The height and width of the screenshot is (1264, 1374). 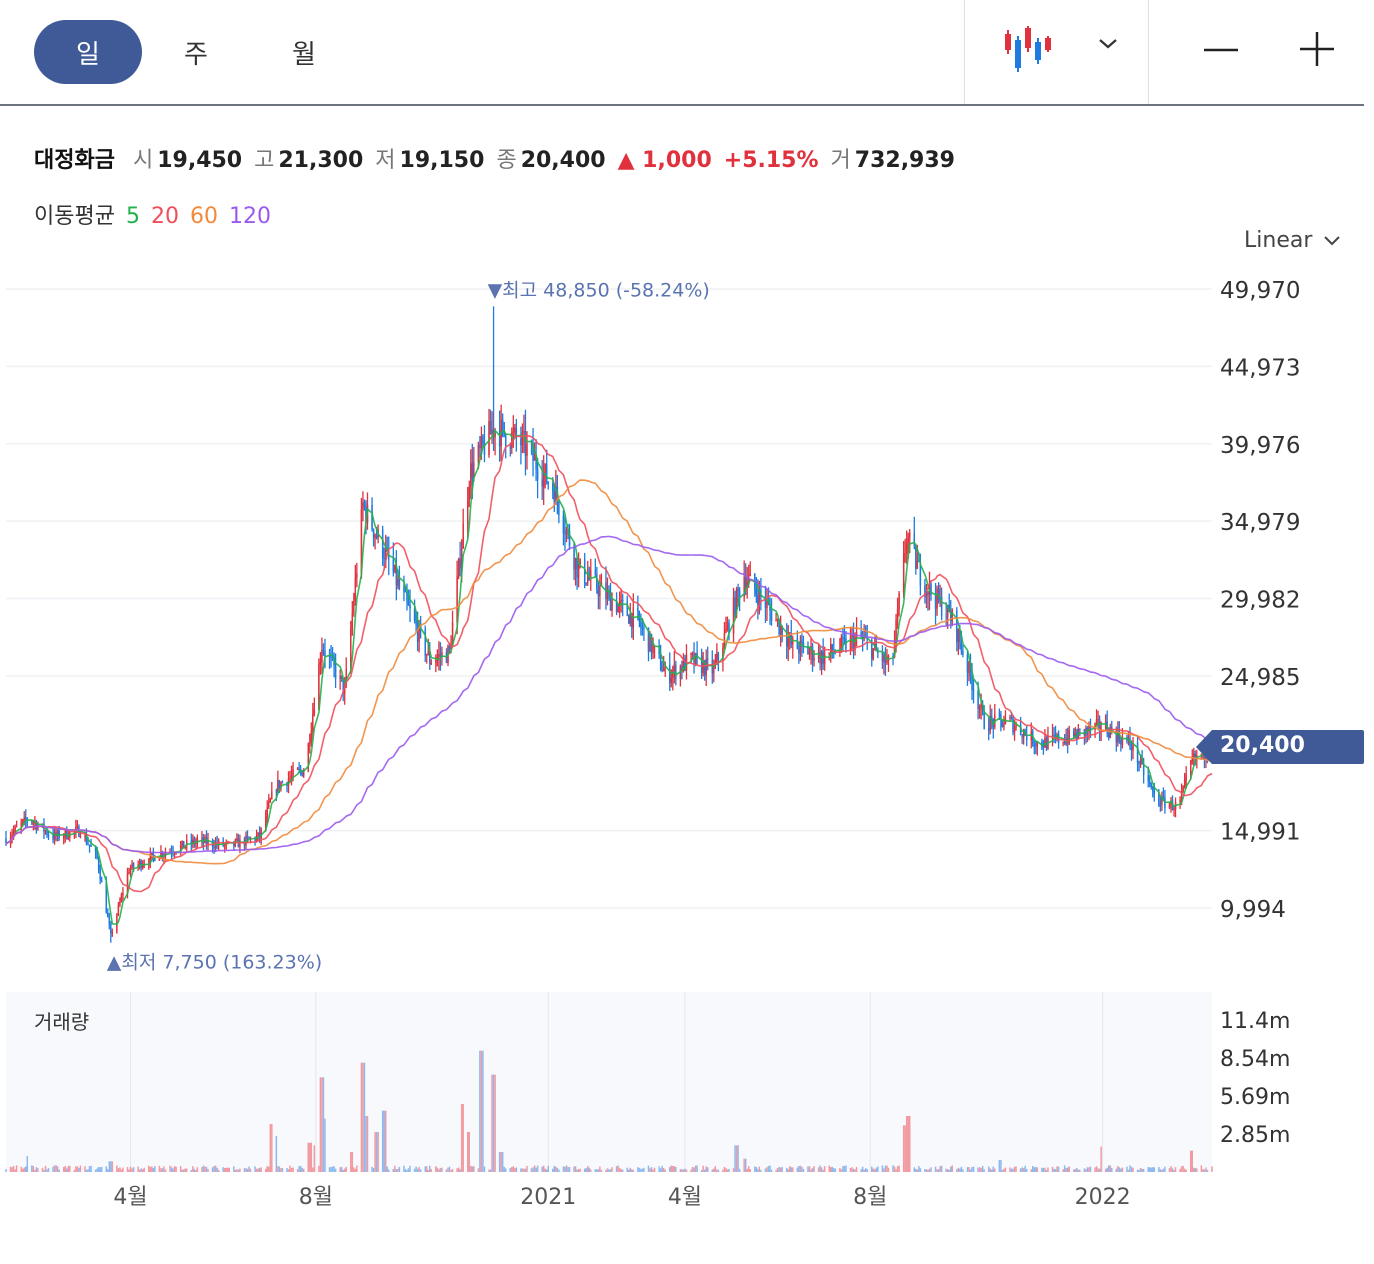 I want to click on current-price-tag: 20,400, so click(x=1280, y=747).